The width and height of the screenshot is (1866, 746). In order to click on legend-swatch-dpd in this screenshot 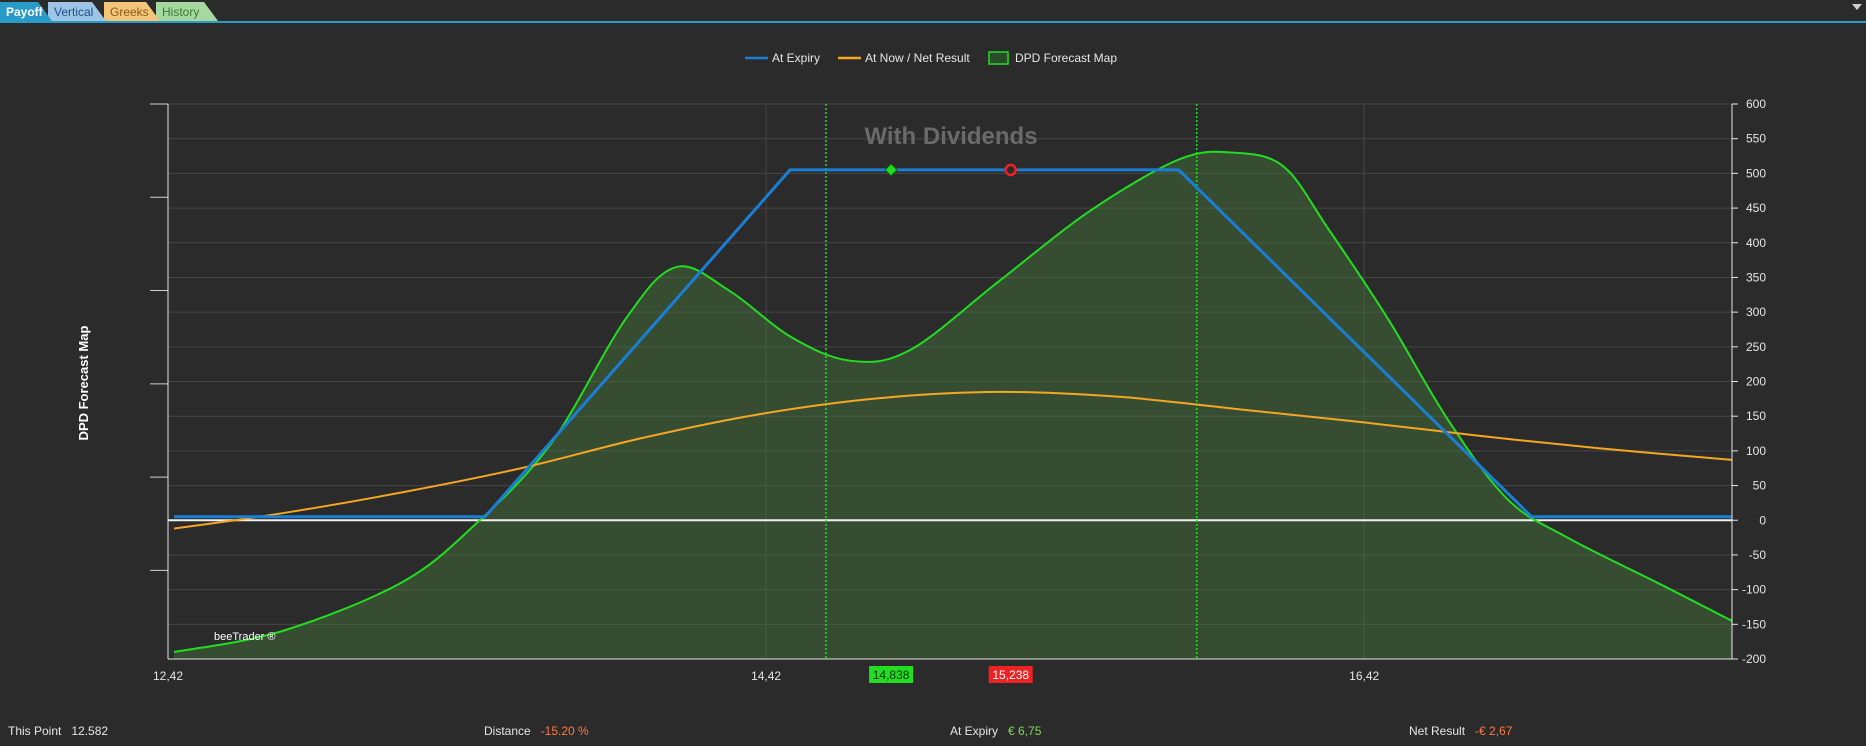, I will do `click(998, 58)`.